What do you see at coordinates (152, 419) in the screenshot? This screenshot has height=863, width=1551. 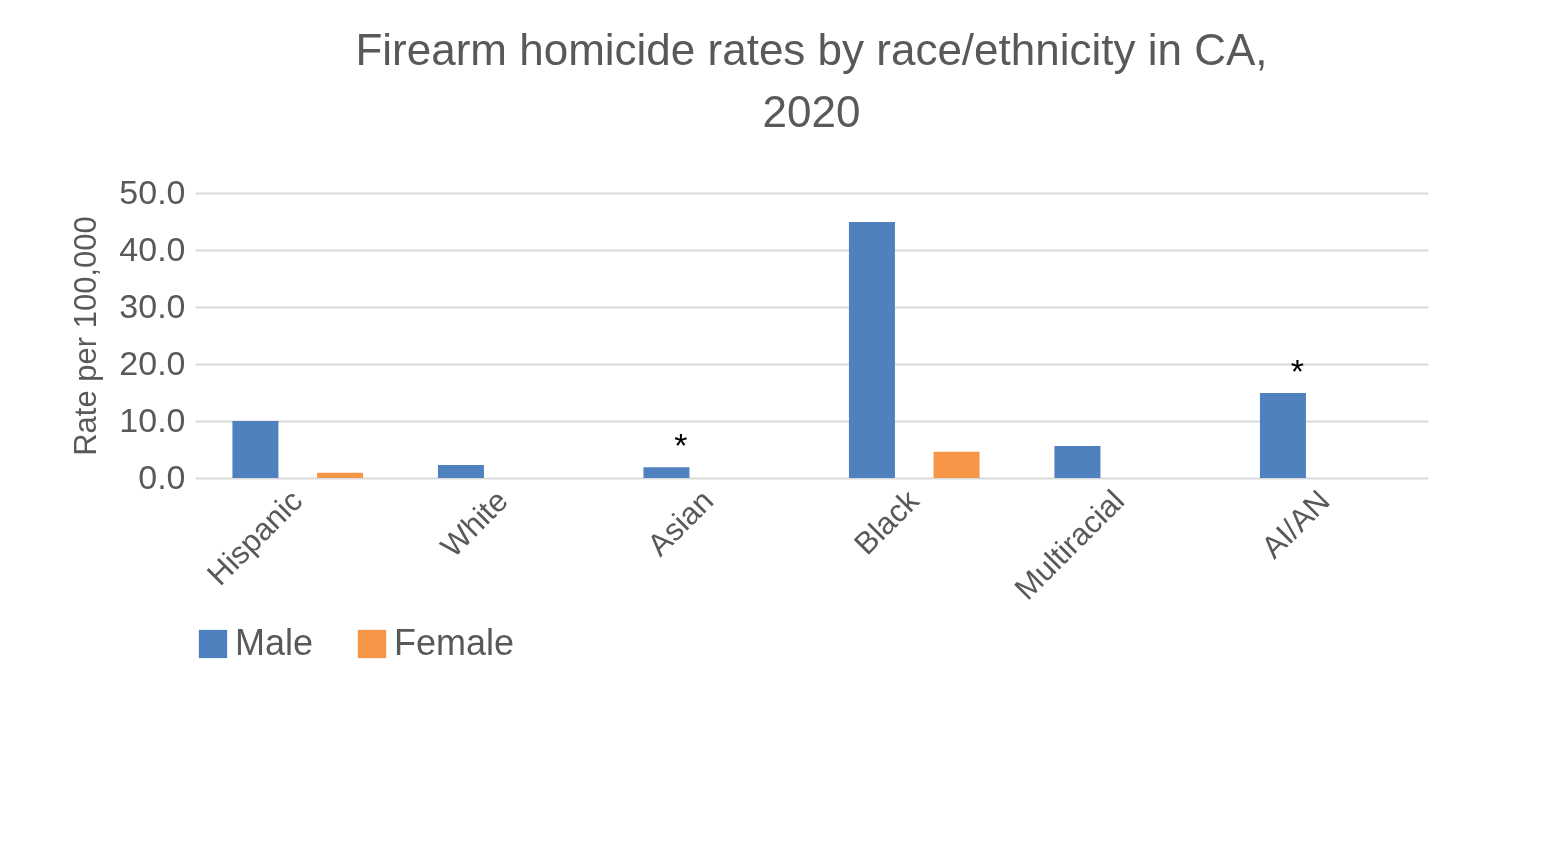 I see `y-tick-label: 10.0` at bounding box center [152, 419].